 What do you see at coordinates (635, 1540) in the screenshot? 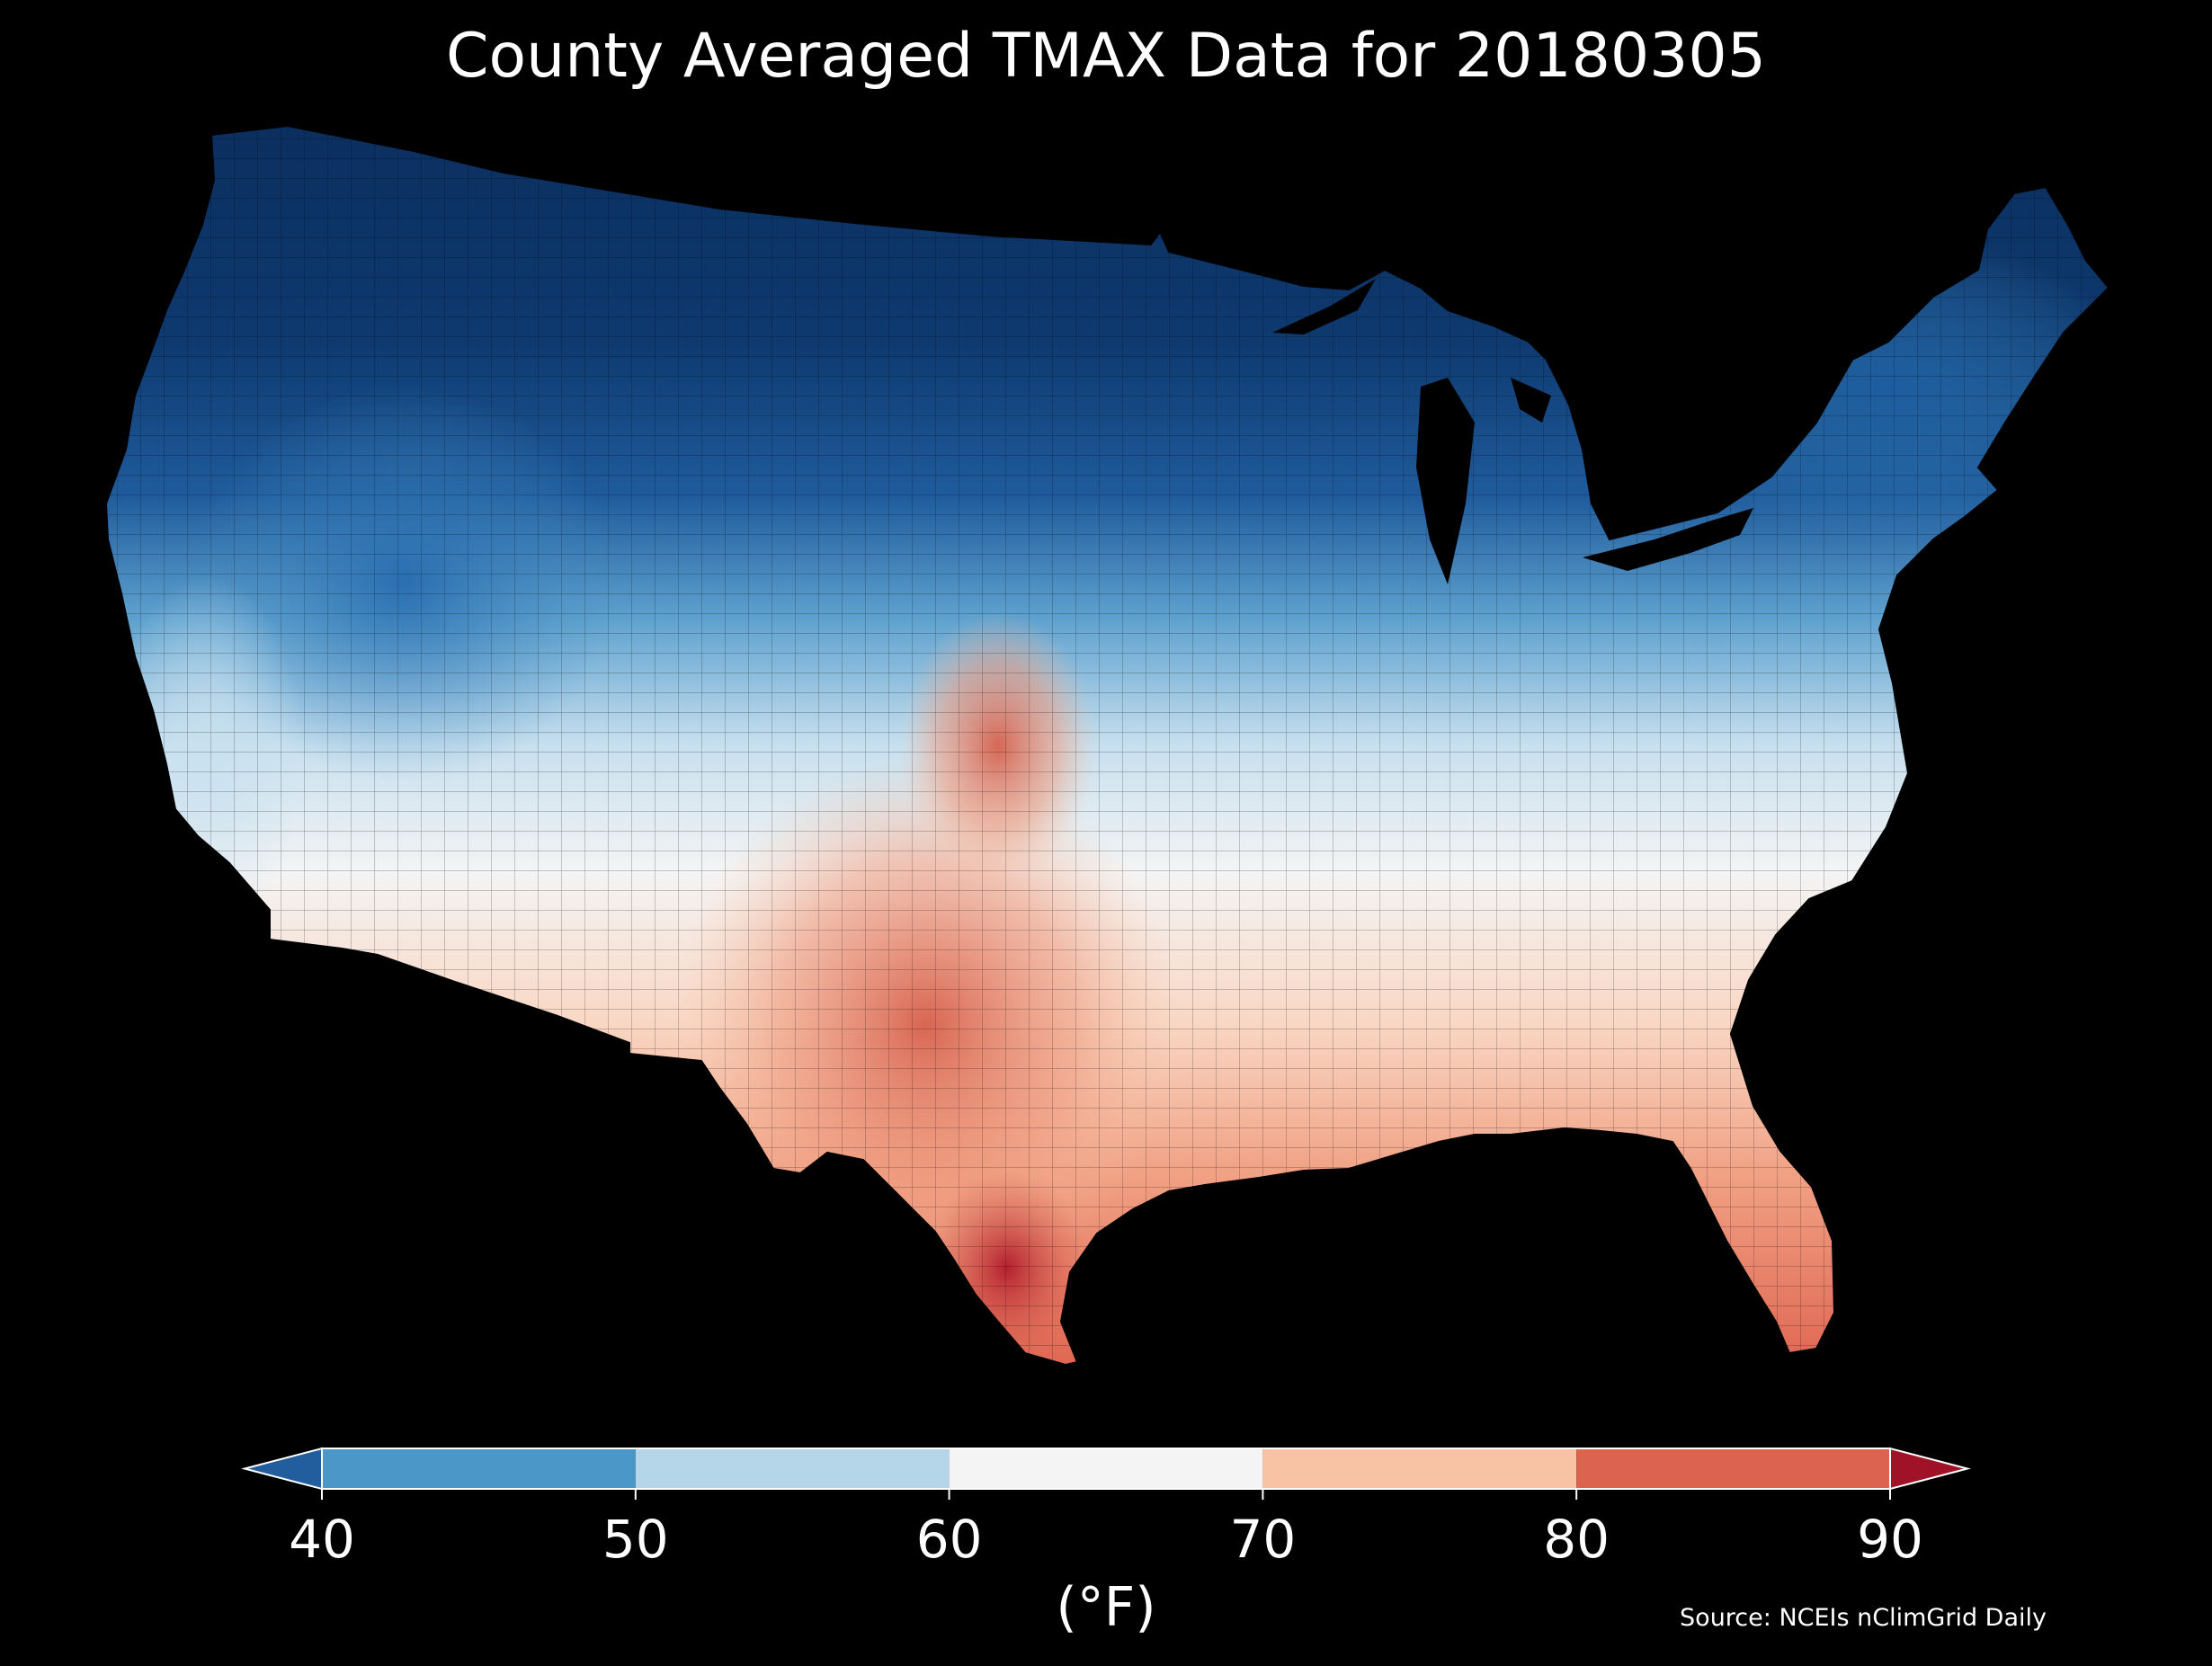
I see `colorbar-tick-label: 50` at bounding box center [635, 1540].